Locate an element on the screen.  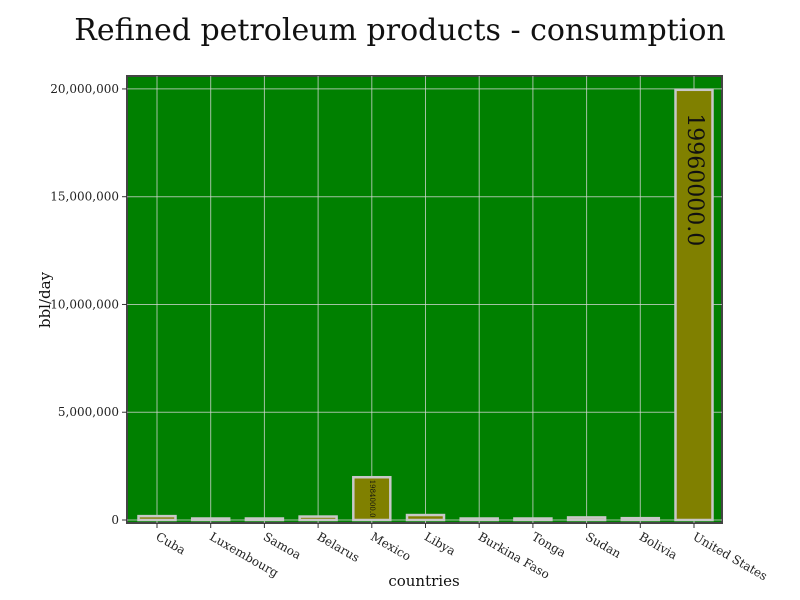
y-axis-title: bbl/day is located at coordinates (45, 299).